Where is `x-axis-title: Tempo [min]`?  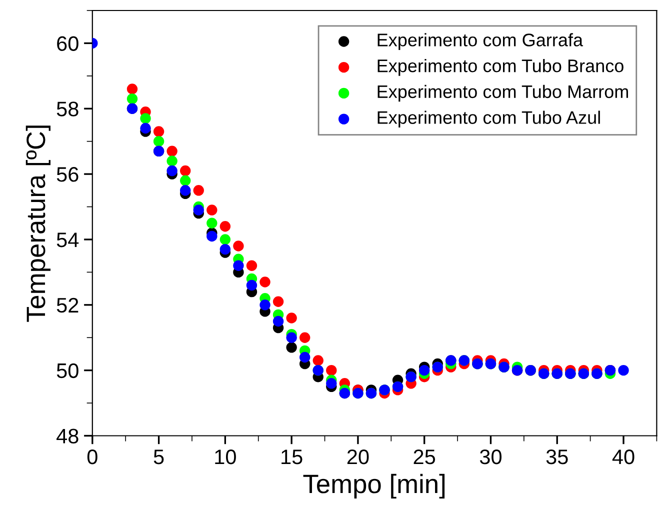
x-axis-title: Tempo [min] is located at coordinates (374, 486).